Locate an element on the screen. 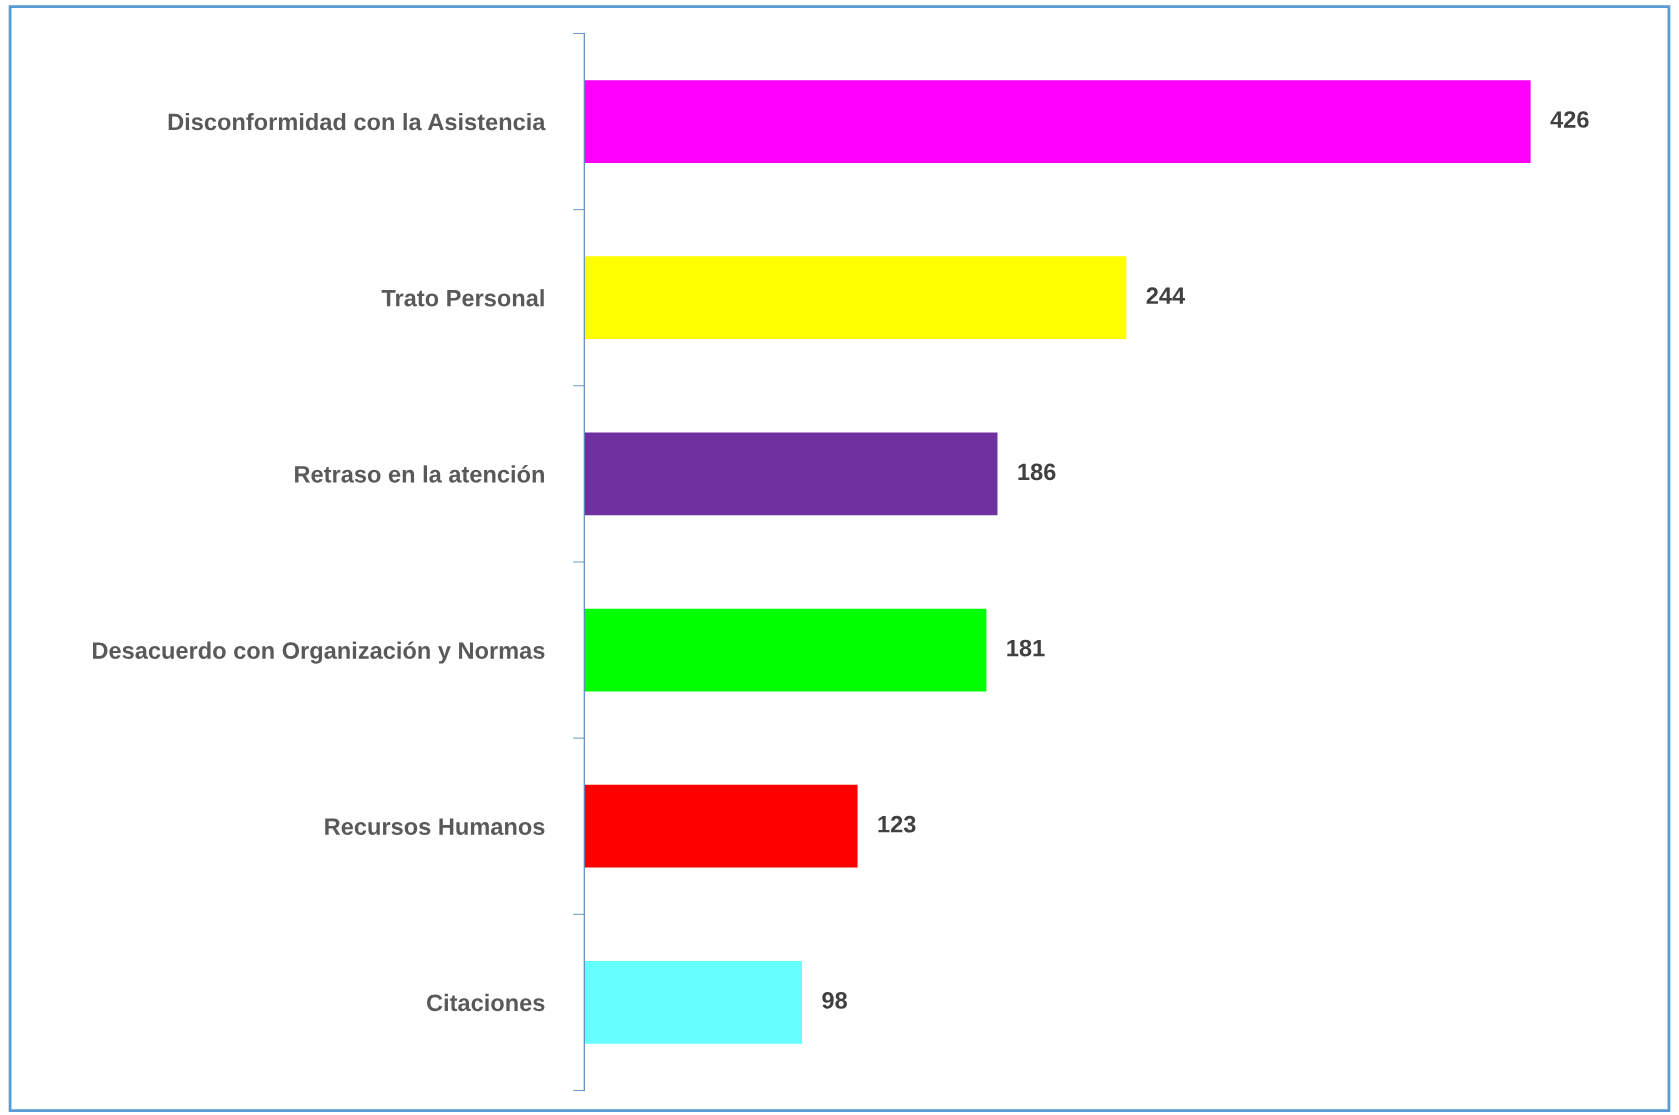 The height and width of the screenshot is (1115, 1679). data-label: 244 is located at coordinates (1166, 295).